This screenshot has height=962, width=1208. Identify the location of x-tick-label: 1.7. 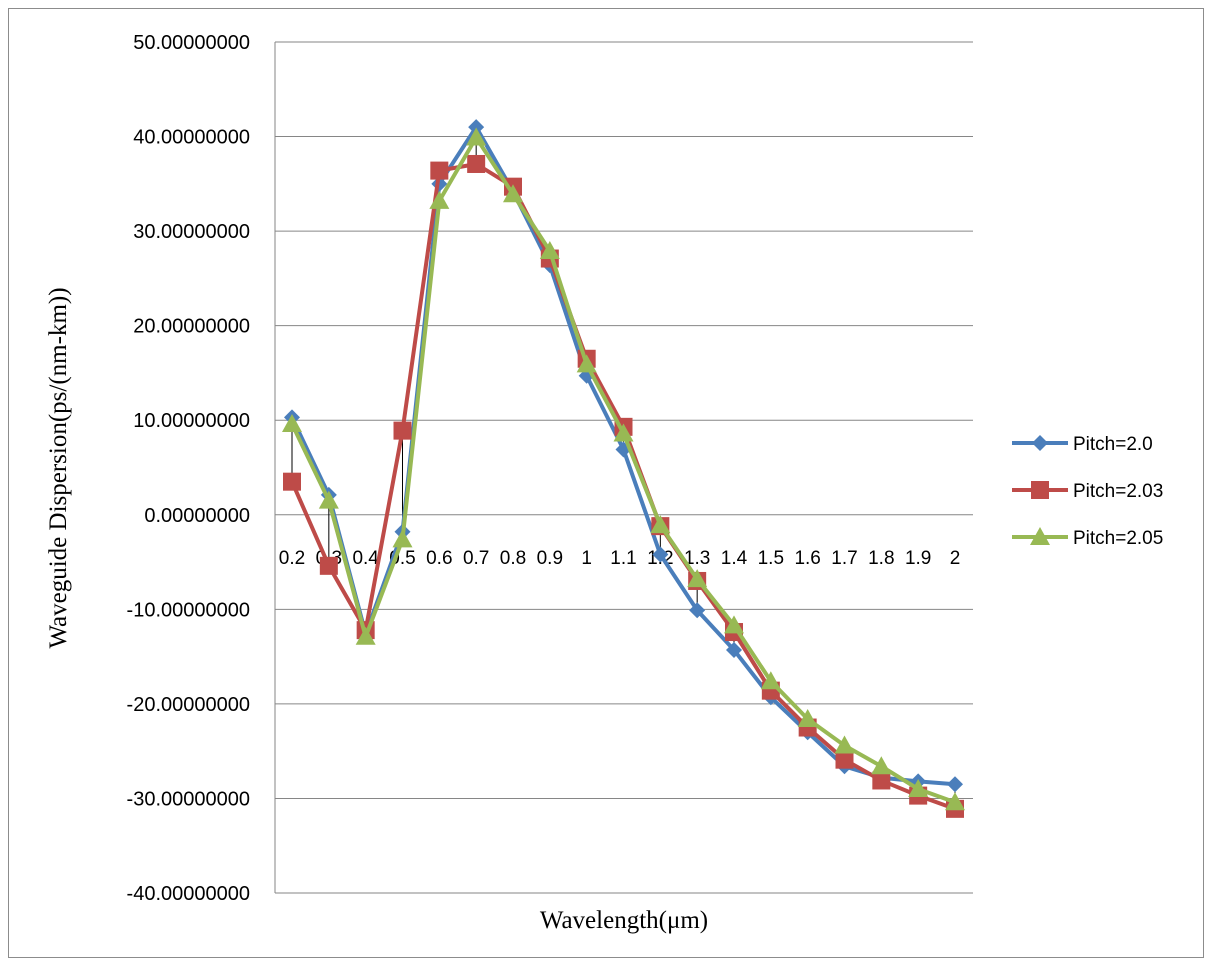
(844, 558).